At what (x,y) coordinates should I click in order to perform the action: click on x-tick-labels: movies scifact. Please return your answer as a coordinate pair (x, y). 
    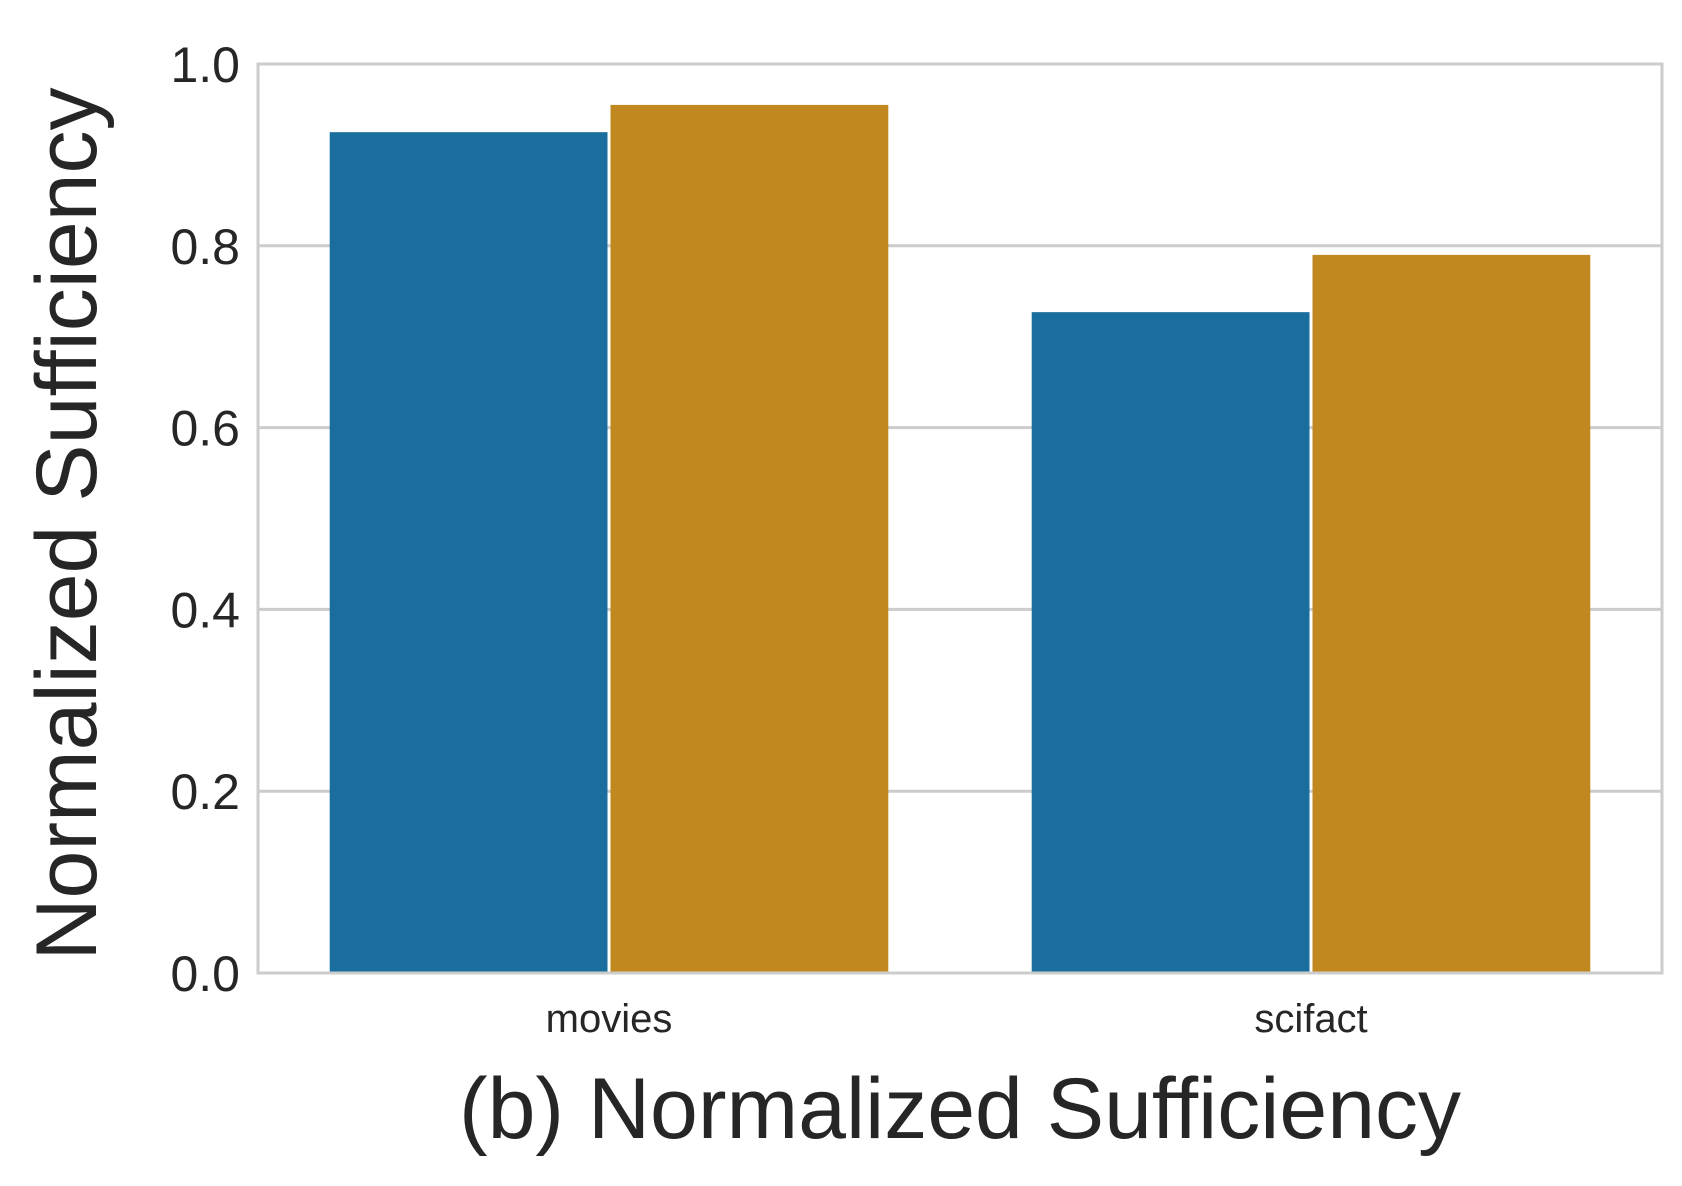
    Looking at the image, I should click on (957, 1019).